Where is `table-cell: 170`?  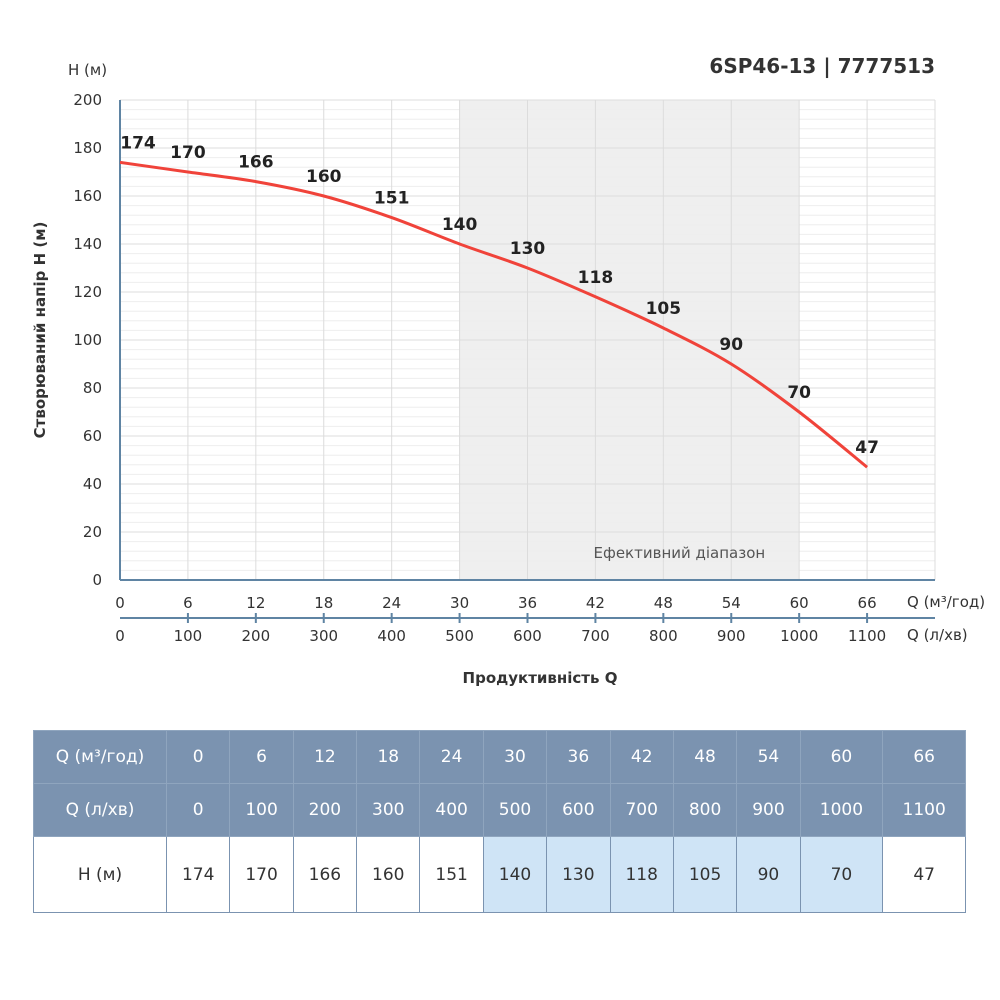 table-cell: 170 is located at coordinates (261, 874).